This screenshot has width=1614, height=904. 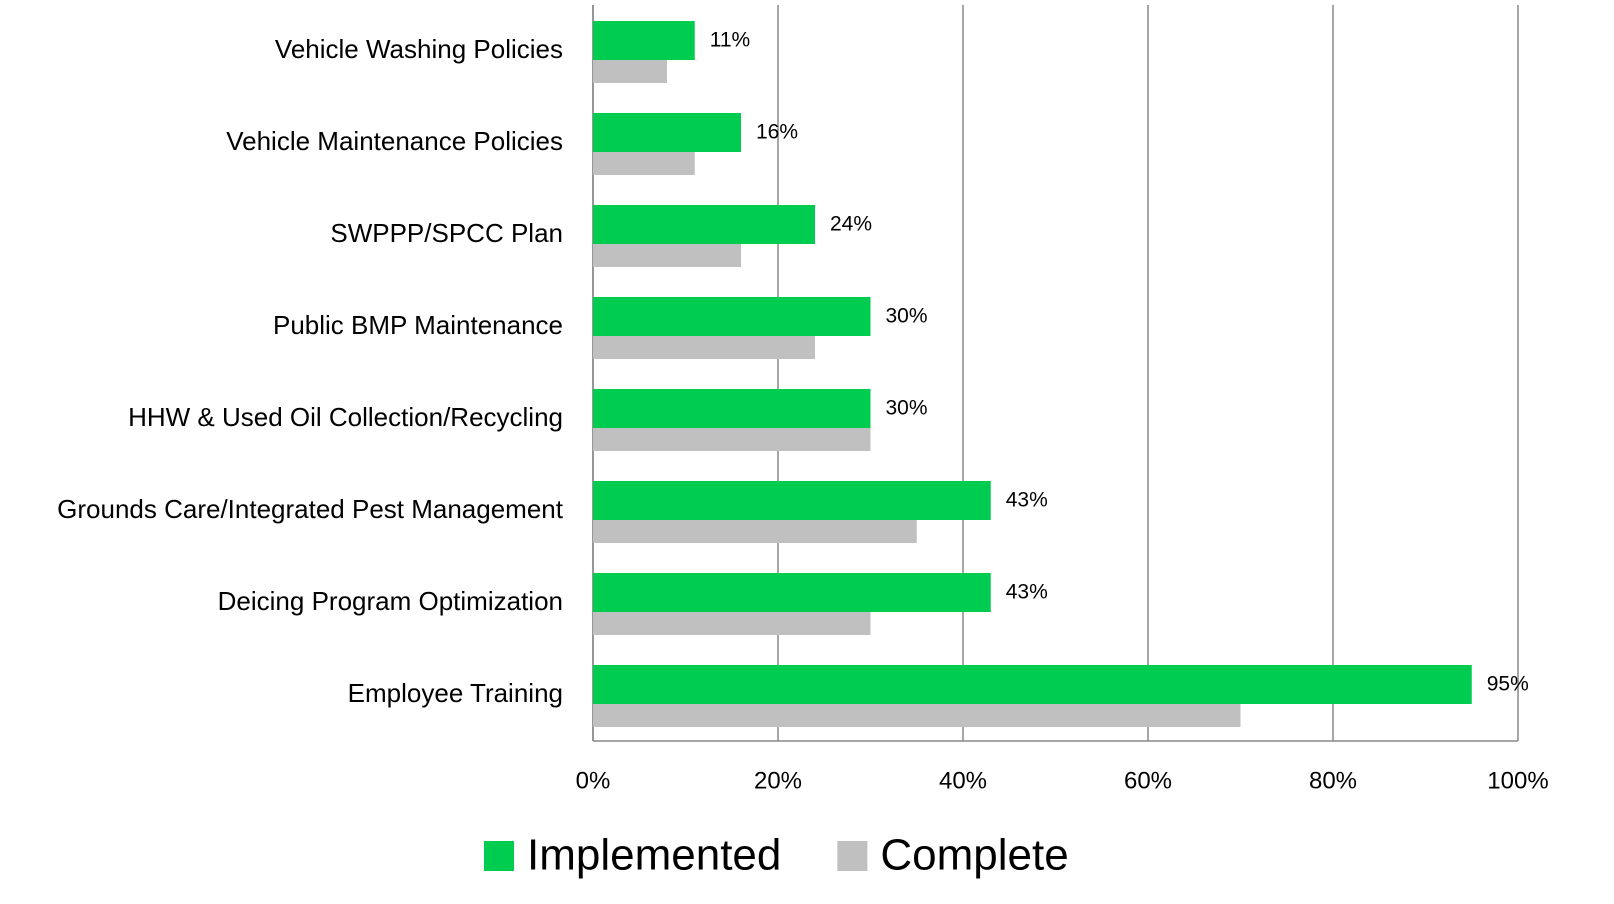 I want to click on x-tick-label: 100%, so click(x=1517, y=780).